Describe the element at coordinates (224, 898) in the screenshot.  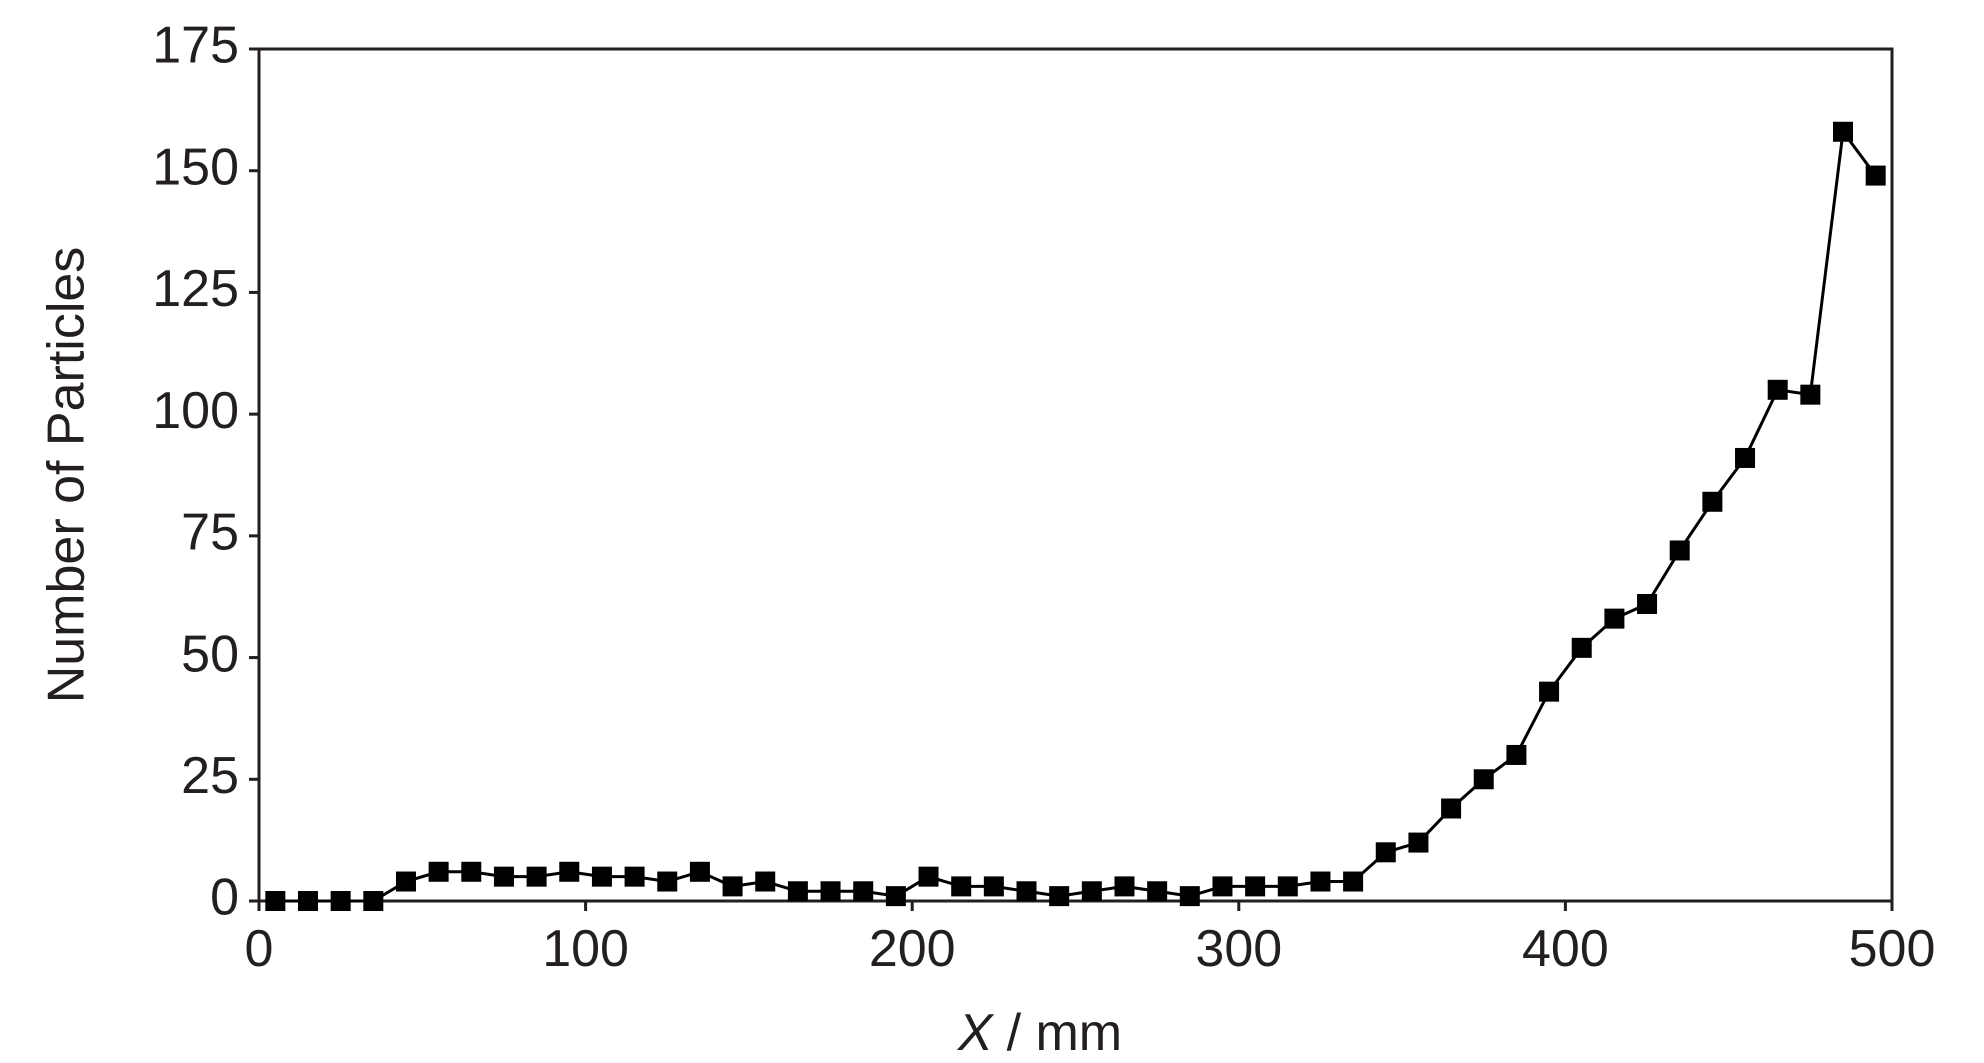
I see `y-tick-label: 0` at that location.